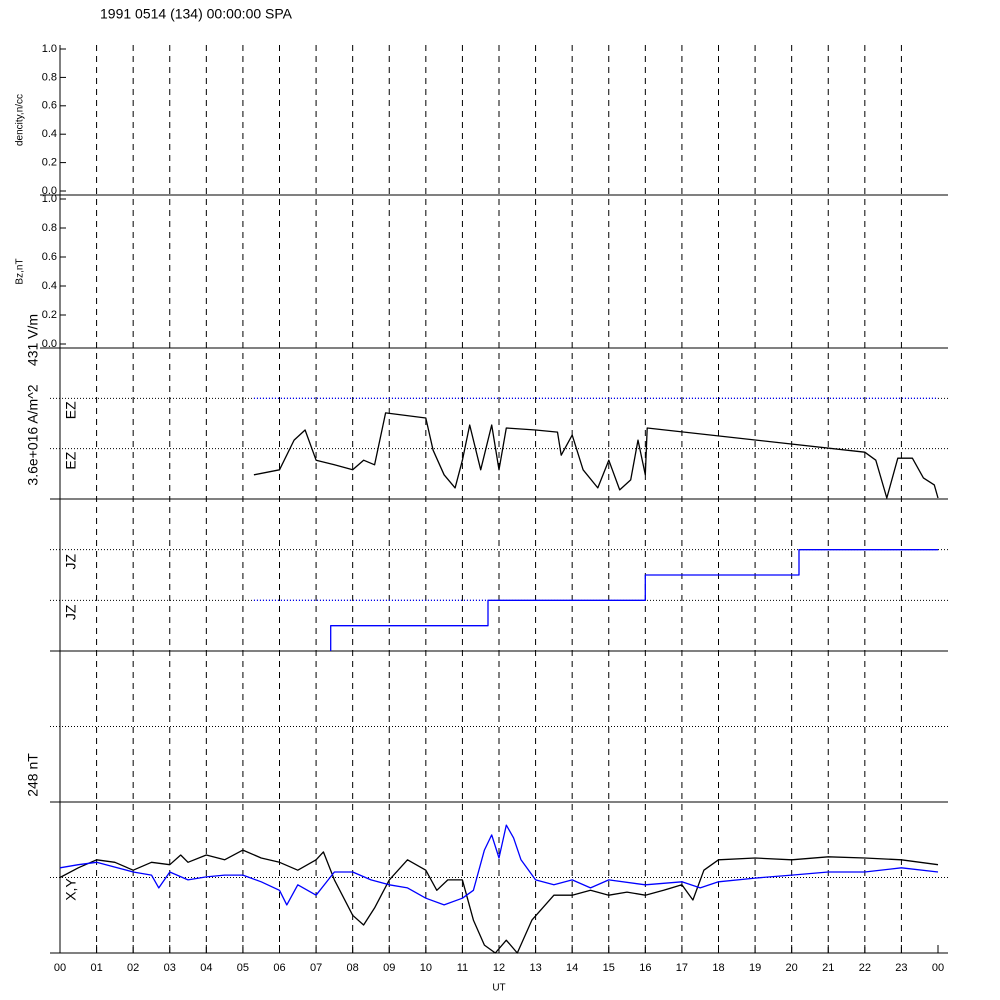 The width and height of the screenshot is (1000, 1000). I want to click on x-tick-label: 06, so click(279, 968).